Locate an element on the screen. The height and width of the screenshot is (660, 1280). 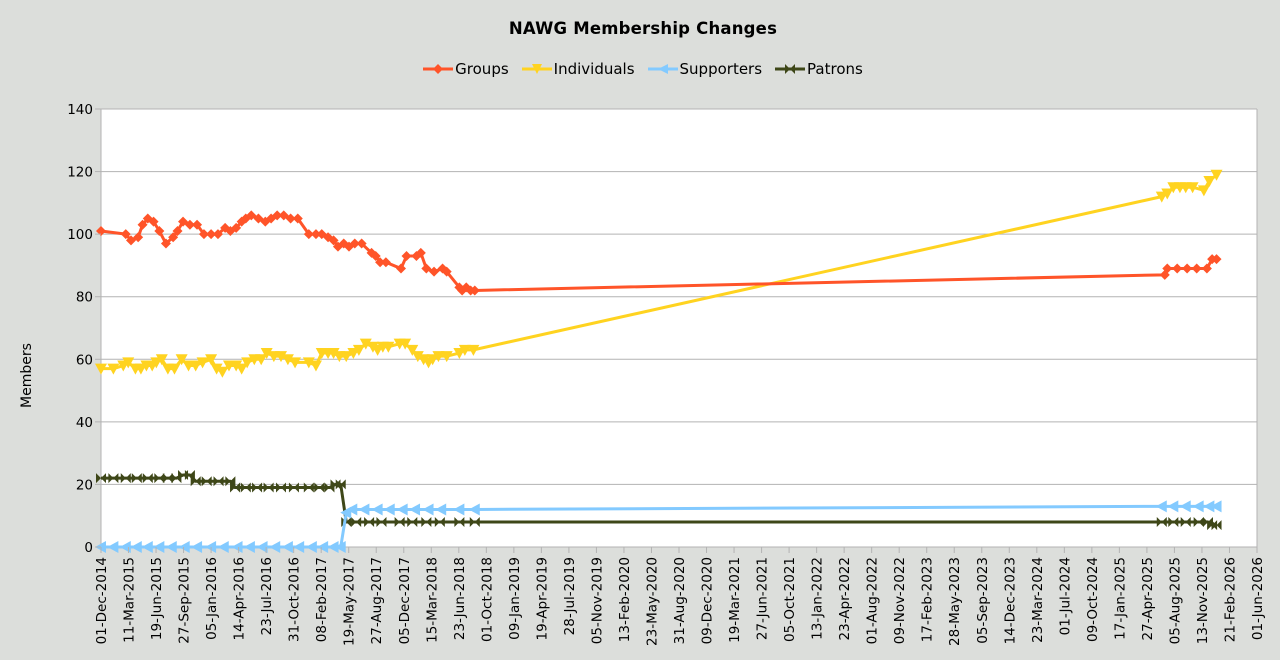
x-tick-label: 28-May-2023 is located at coordinates (955, 601).